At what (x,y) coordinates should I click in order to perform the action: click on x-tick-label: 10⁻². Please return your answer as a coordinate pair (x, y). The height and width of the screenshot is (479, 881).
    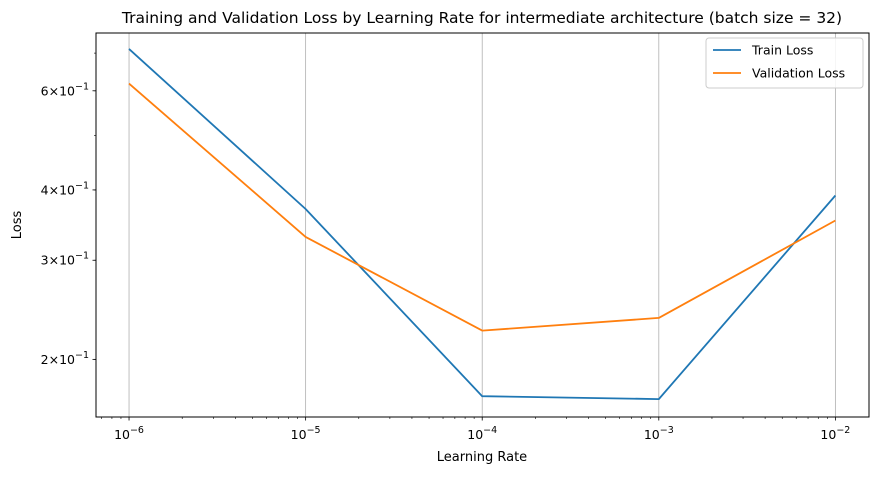
    Looking at the image, I should click on (835, 433).